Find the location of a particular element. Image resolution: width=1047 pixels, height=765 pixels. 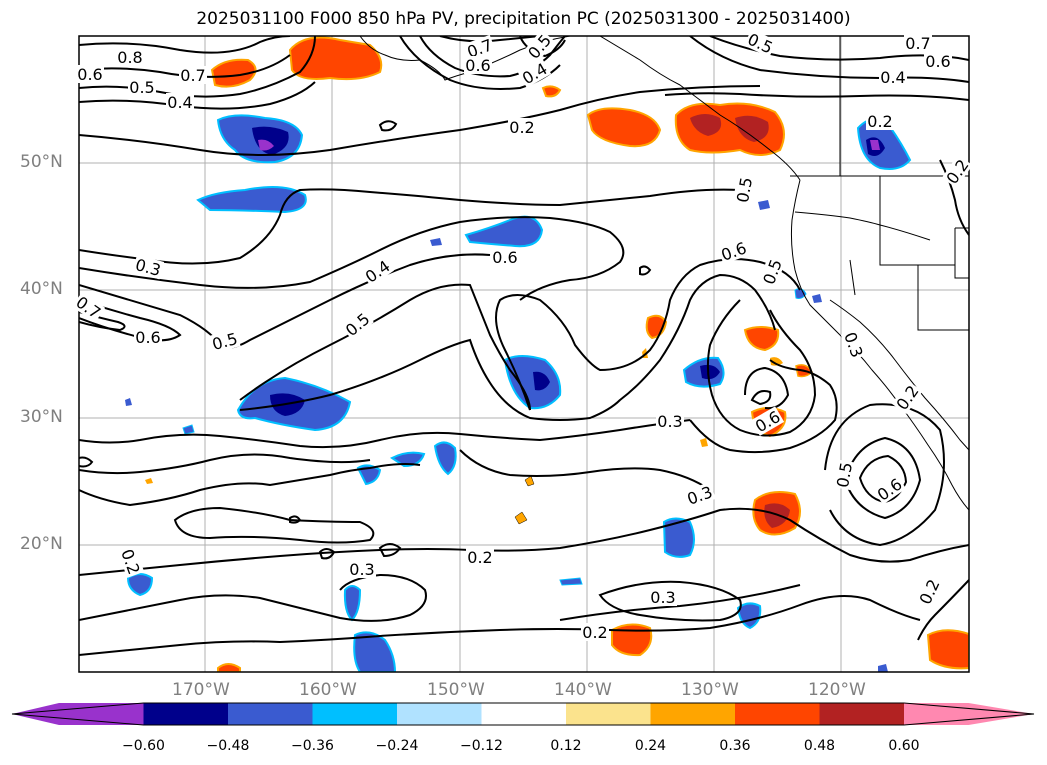

colorbar-tick-label: 0.36 is located at coordinates (735, 746).